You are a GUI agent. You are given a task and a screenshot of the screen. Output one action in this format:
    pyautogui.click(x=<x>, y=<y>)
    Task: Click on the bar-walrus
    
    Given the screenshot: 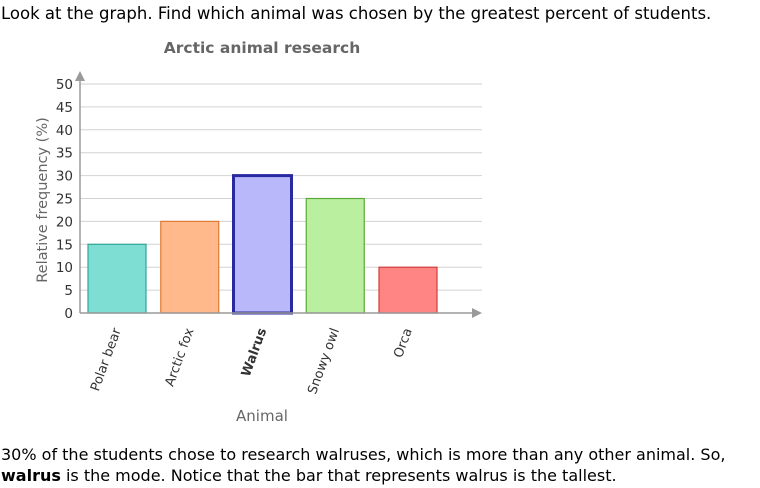 What is the action you would take?
    pyautogui.click(x=262, y=244)
    